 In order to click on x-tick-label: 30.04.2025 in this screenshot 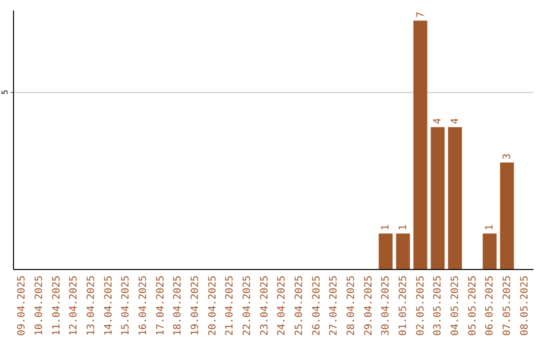, I will do `click(386, 306)`.